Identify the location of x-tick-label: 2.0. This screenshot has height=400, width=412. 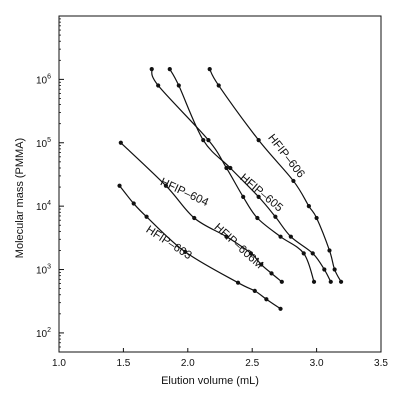
(188, 363).